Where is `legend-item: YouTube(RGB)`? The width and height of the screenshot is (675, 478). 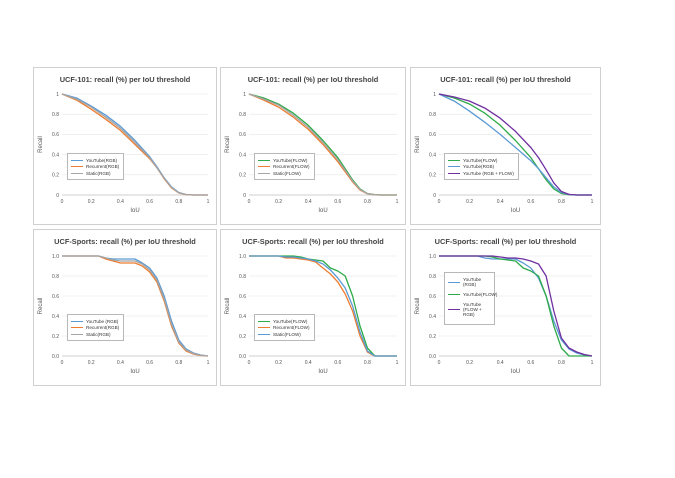 legend-item: YouTube(RGB) is located at coordinates (95, 160).